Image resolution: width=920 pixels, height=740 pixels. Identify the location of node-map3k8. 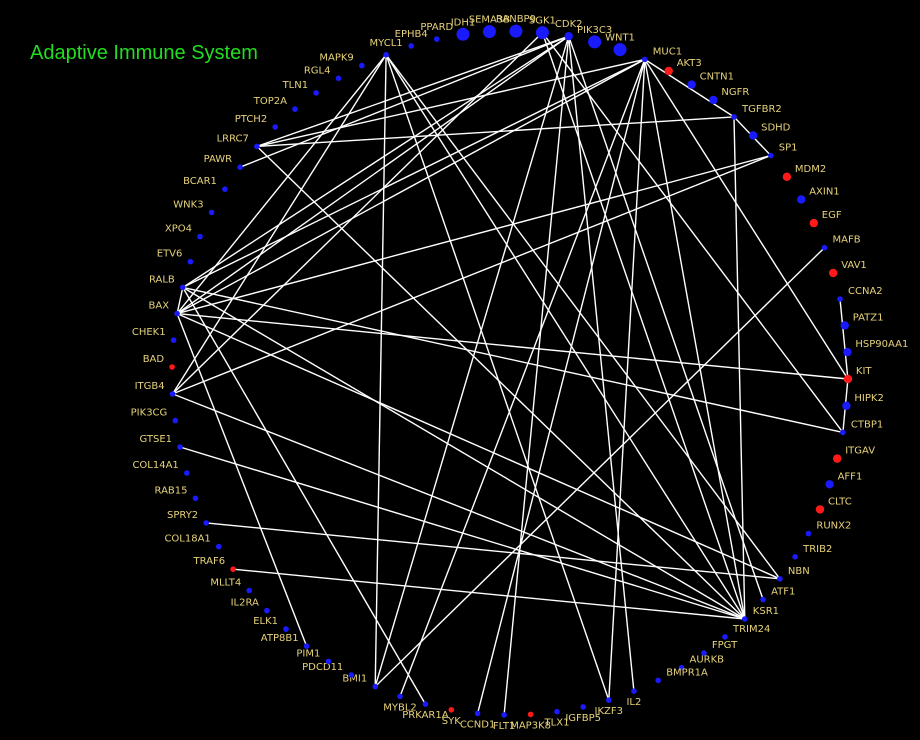
(530, 714).